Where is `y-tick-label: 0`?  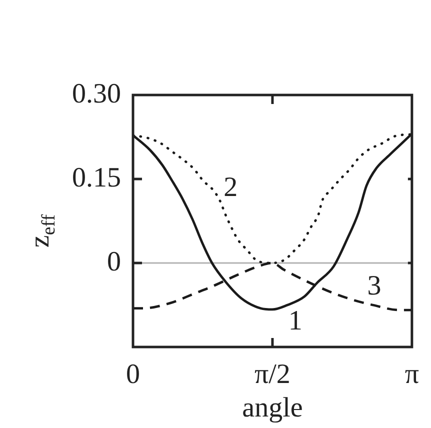 y-tick-label: 0 is located at coordinates (114, 262).